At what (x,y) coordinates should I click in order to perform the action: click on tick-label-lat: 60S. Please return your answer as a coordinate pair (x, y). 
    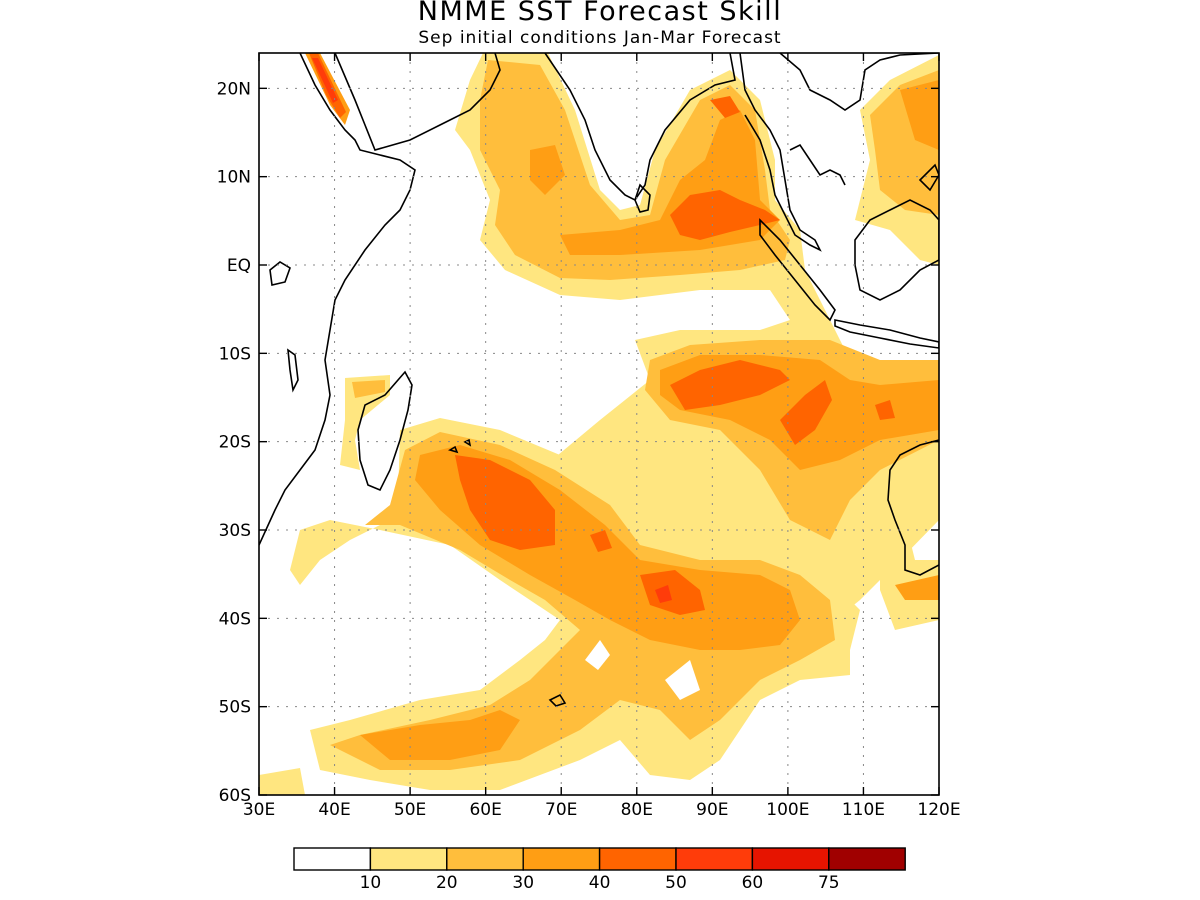
    Looking at the image, I should click on (235, 796).